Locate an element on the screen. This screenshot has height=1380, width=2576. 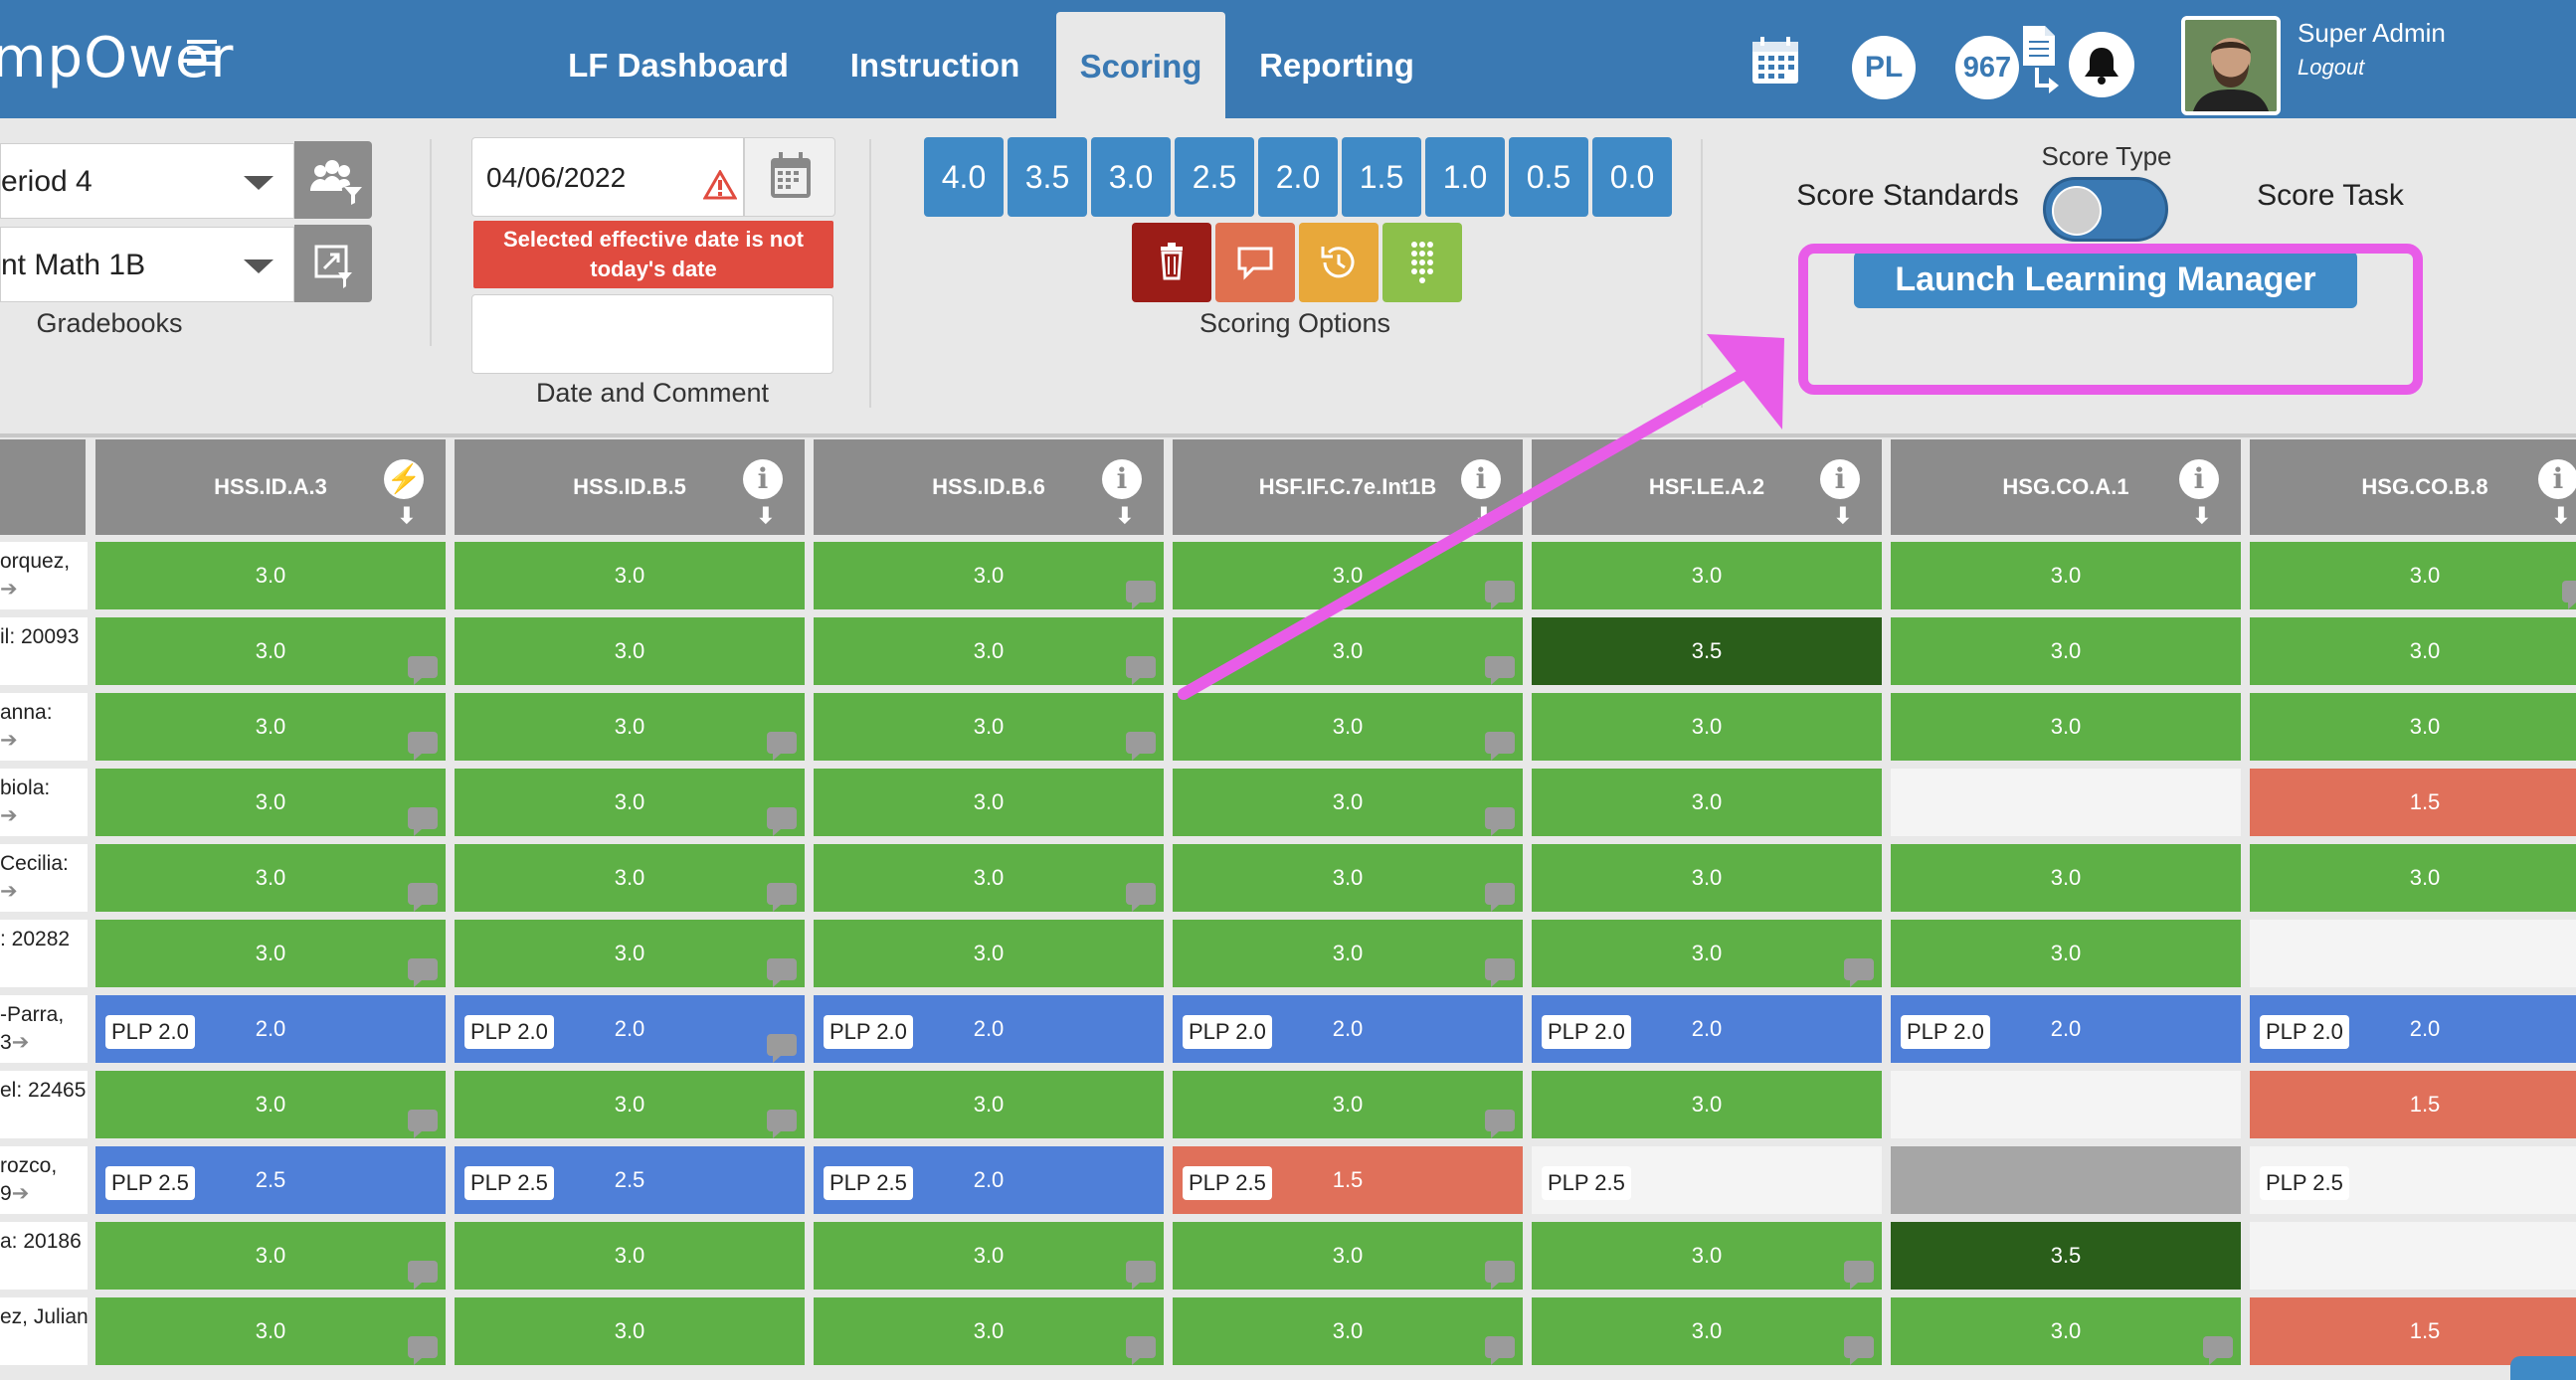
keypad-button is located at coordinates (1422, 262).